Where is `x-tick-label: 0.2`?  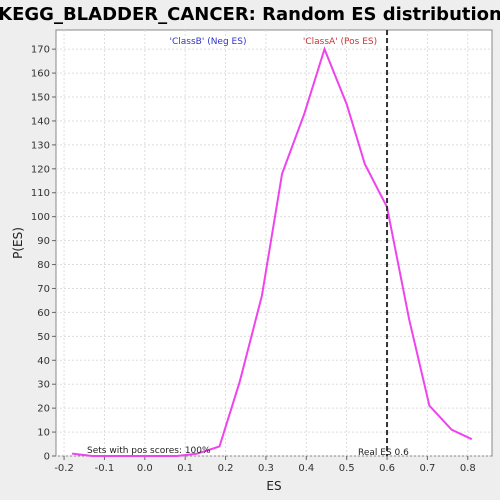
x-tick-label: 0.2 is located at coordinates (226, 468).